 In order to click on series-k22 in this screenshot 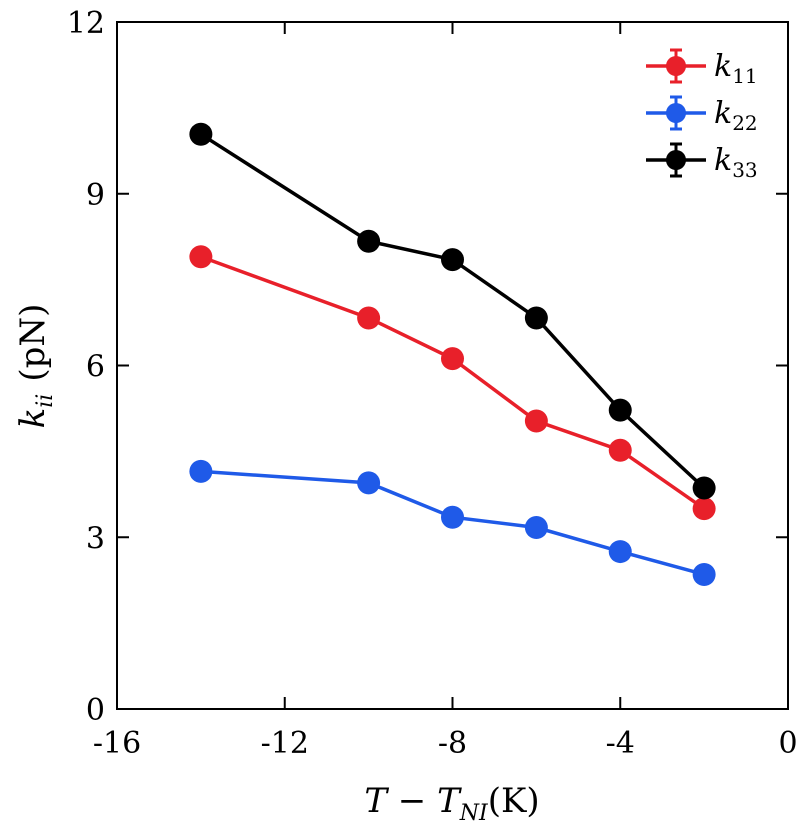, I will do `click(452, 522)`.